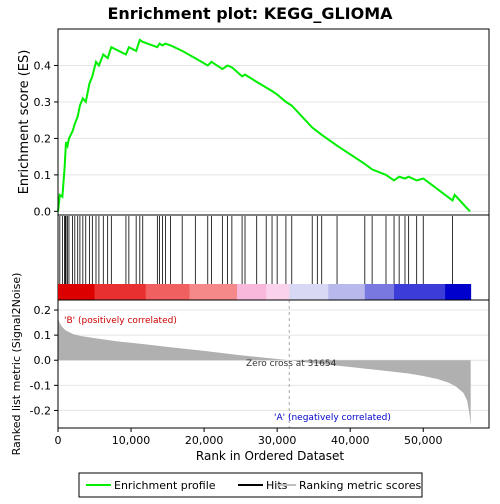  What do you see at coordinates (43, 211) in the screenshot?
I see `es-y-tick-label: 0.0` at bounding box center [43, 211].